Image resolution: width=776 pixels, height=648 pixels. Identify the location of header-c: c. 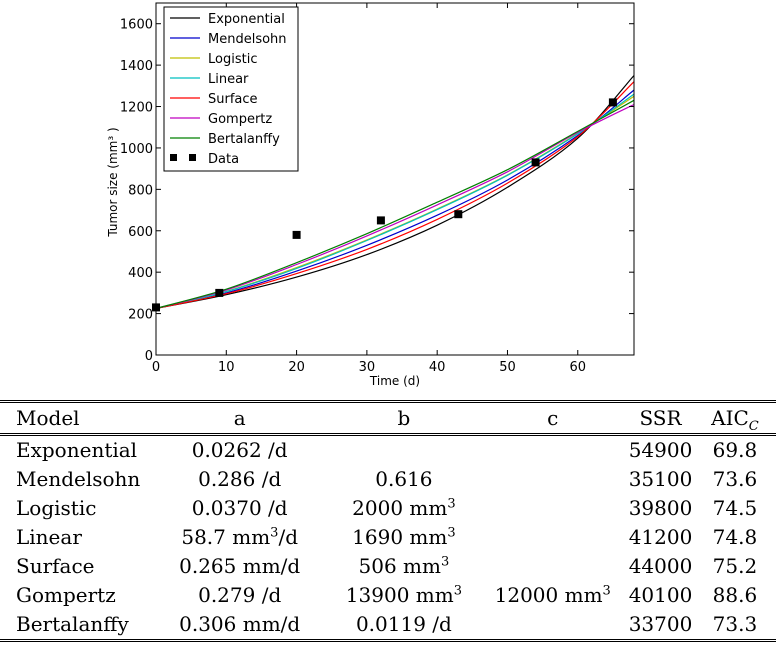
(553, 418).